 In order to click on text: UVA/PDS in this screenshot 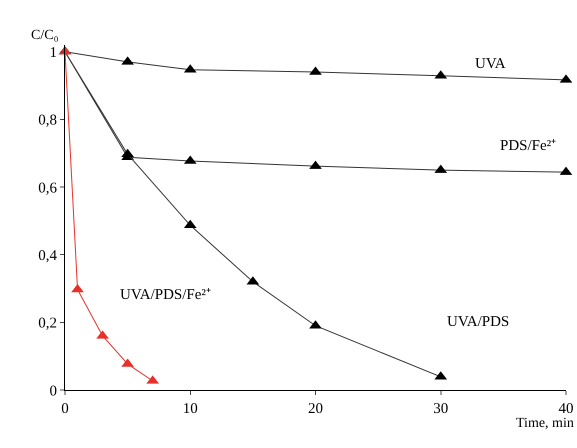, I will do `click(478, 322)`.